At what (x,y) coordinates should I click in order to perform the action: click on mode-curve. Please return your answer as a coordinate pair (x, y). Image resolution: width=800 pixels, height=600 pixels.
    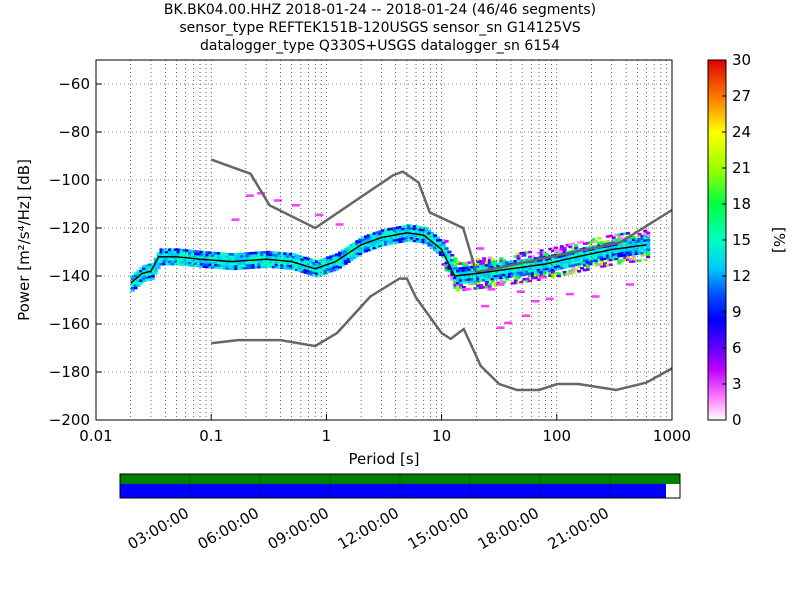
    Looking at the image, I should click on (388, 258).